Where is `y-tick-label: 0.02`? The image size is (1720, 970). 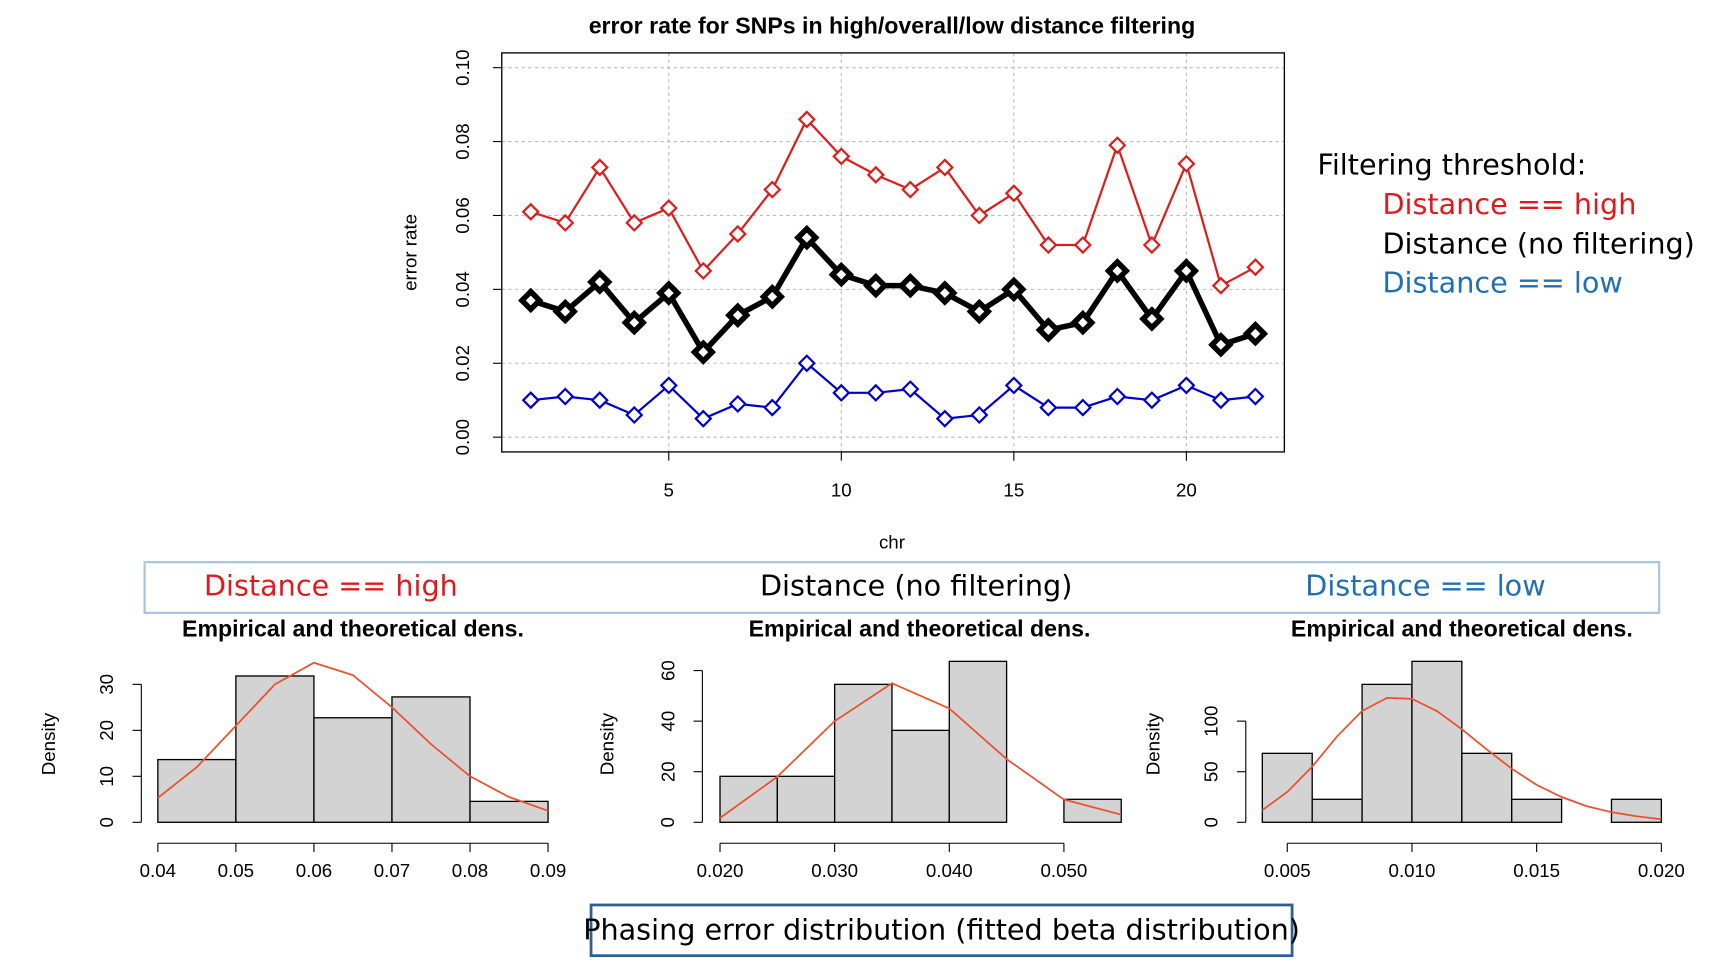
y-tick-label: 0.02 is located at coordinates (462, 363).